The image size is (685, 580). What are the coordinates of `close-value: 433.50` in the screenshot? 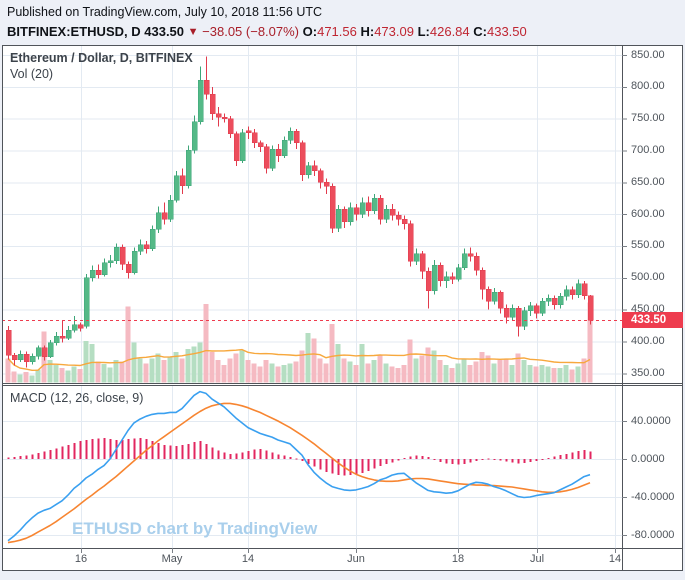 It's located at (506, 31).